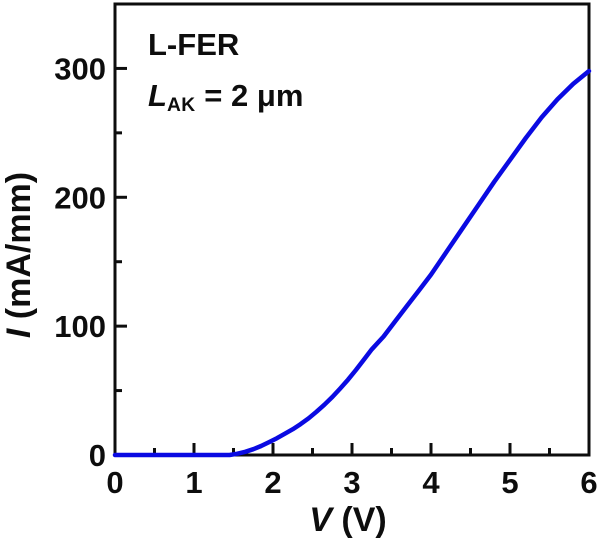 The image size is (600, 545). I want to click on annotation-device-label: L-FER, so click(194, 44).